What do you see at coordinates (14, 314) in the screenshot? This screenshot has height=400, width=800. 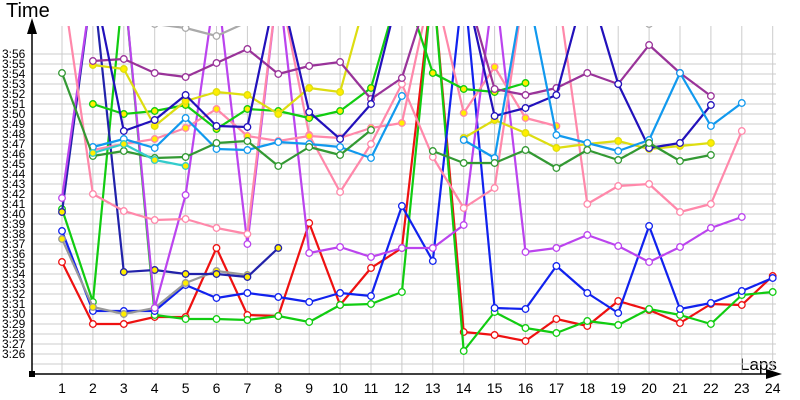 I see `y-tick-label: 3:30` at bounding box center [14, 314].